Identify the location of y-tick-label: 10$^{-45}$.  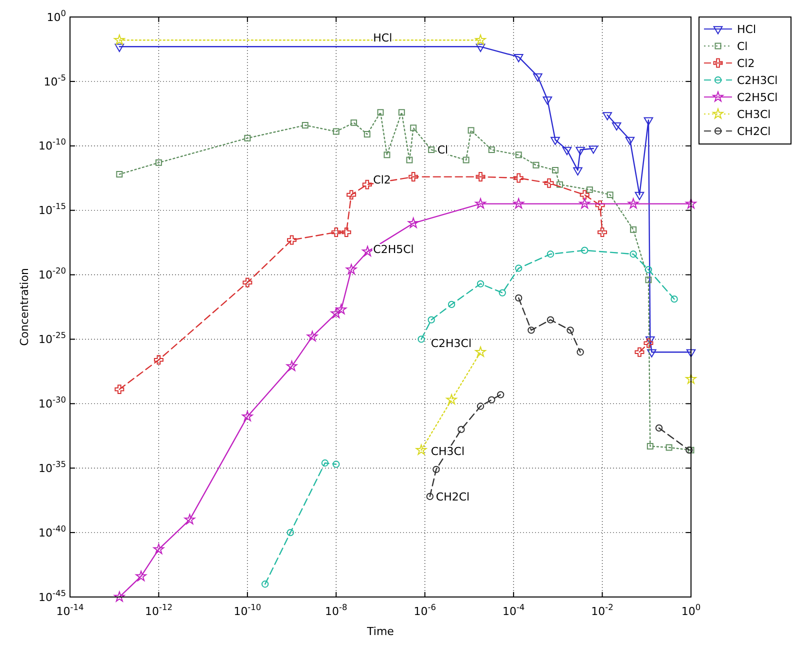
(52, 596).